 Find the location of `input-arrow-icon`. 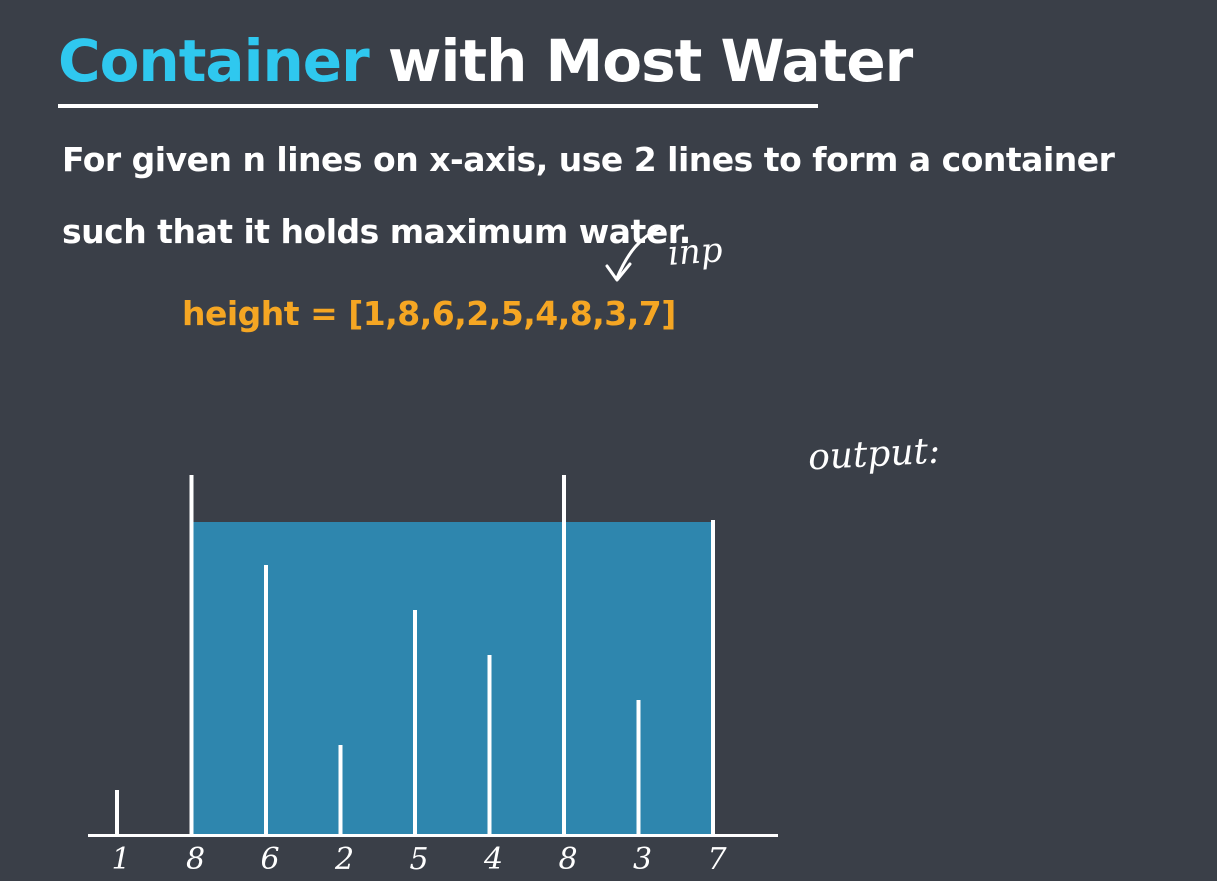

input-arrow-icon is located at coordinates (638, 253).